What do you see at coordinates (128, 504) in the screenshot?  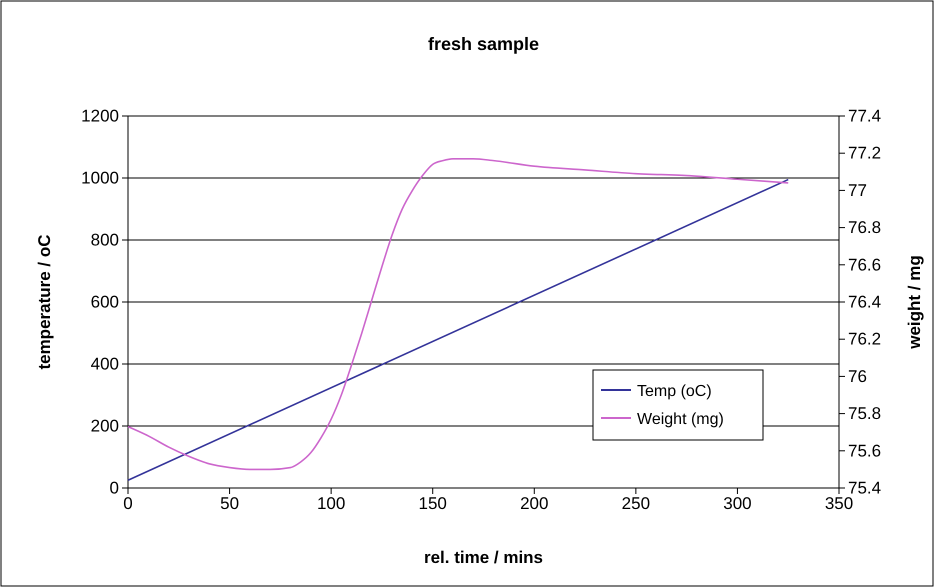 I see `x-tick-label: 0` at bounding box center [128, 504].